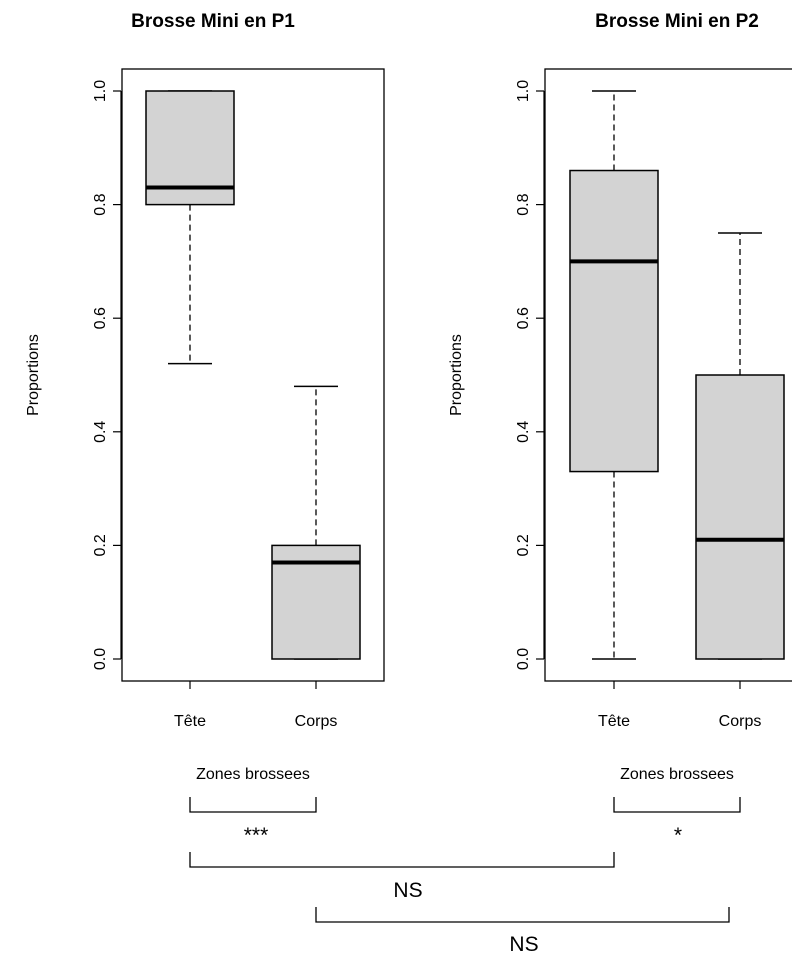 The image size is (792, 954). I want to click on panel-title: Brosse Mini en P1, so click(213, 21).